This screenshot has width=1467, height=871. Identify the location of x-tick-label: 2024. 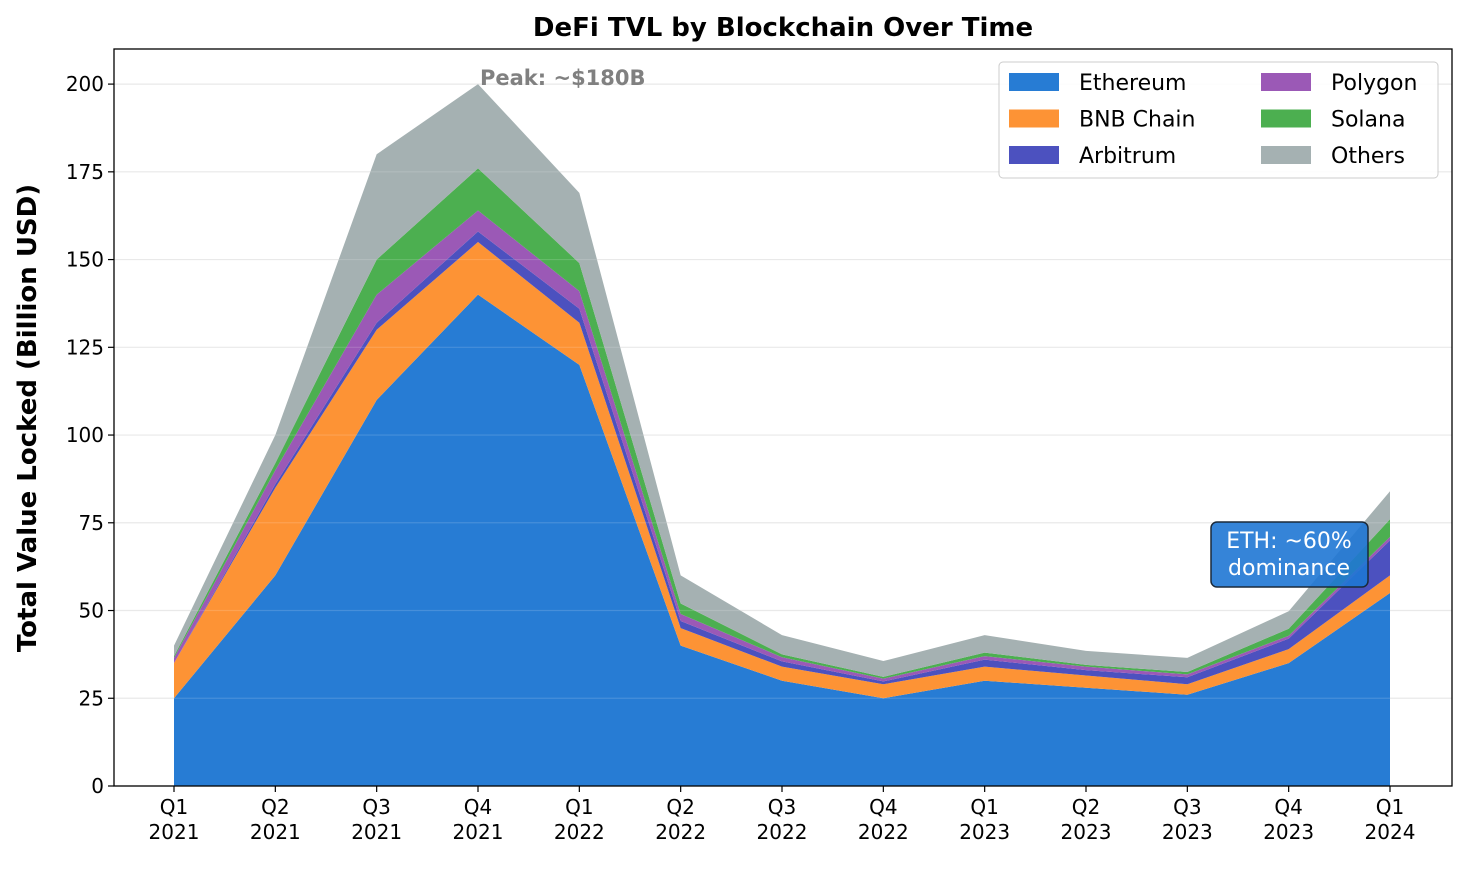
(1390, 832).